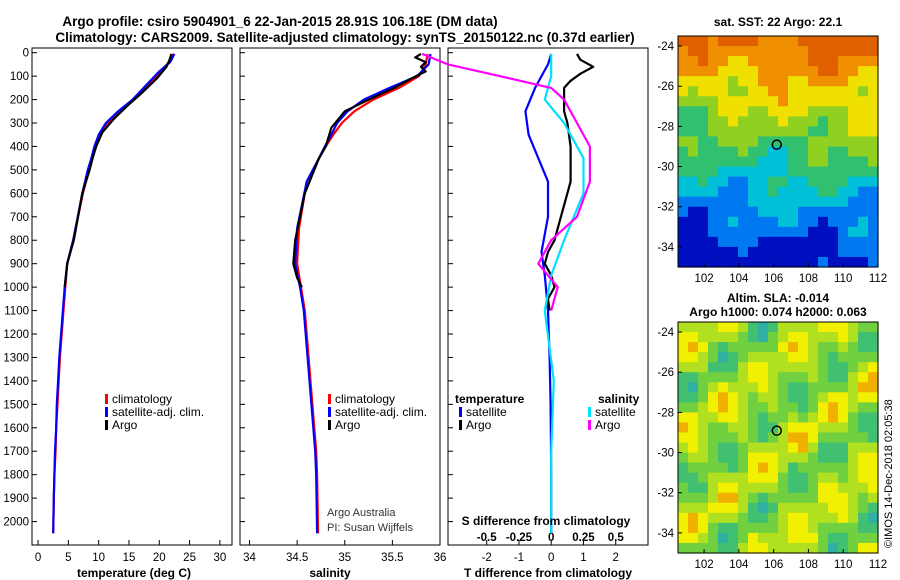  Describe the element at coordinates (665, 333) in the screenshot. I see `map-y-tick-label: -24` at that location.